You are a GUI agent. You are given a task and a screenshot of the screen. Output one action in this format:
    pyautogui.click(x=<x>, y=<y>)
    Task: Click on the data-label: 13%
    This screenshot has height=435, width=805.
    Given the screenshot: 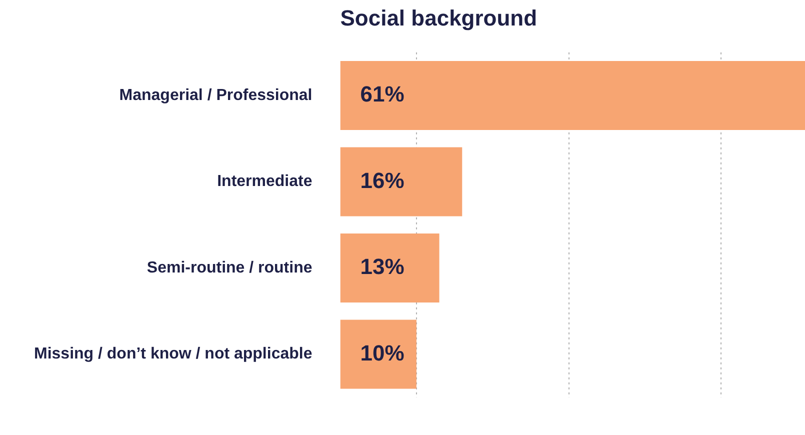 What is the action you would take?
    pyautogui.click(x=382, y=267)
    